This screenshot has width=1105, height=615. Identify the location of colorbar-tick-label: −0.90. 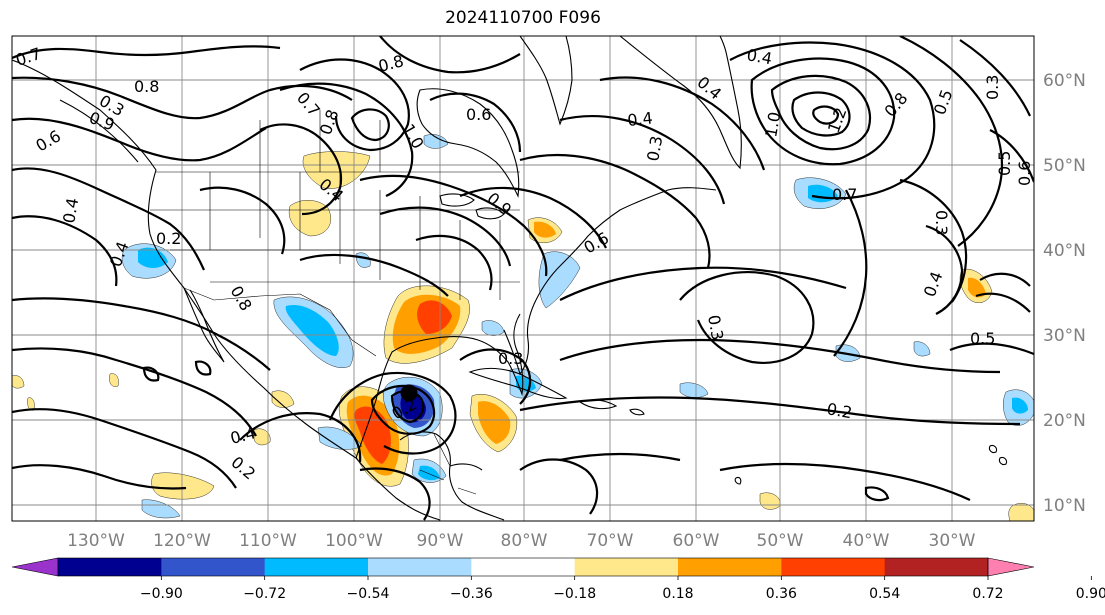
(161, 594).